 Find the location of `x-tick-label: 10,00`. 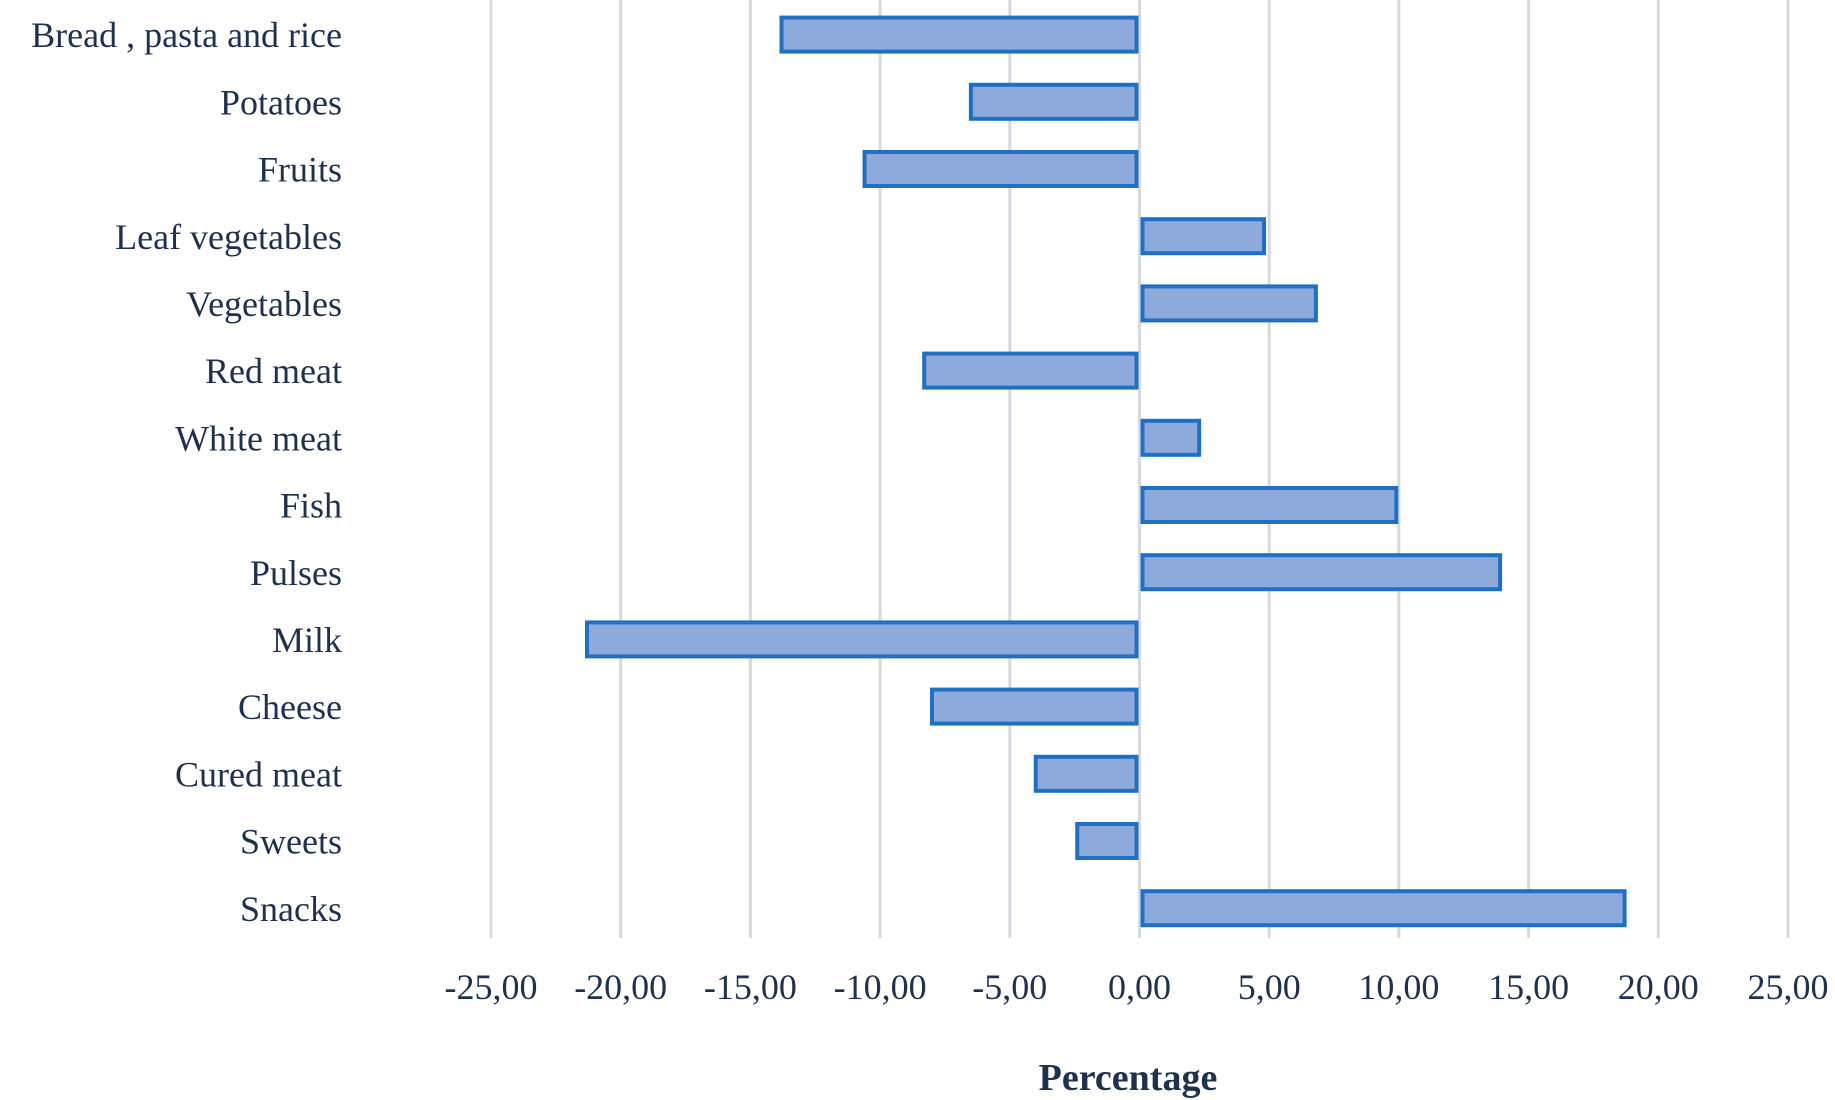

x-tick-label: 10,00 is located at coordinates (1398, 987).